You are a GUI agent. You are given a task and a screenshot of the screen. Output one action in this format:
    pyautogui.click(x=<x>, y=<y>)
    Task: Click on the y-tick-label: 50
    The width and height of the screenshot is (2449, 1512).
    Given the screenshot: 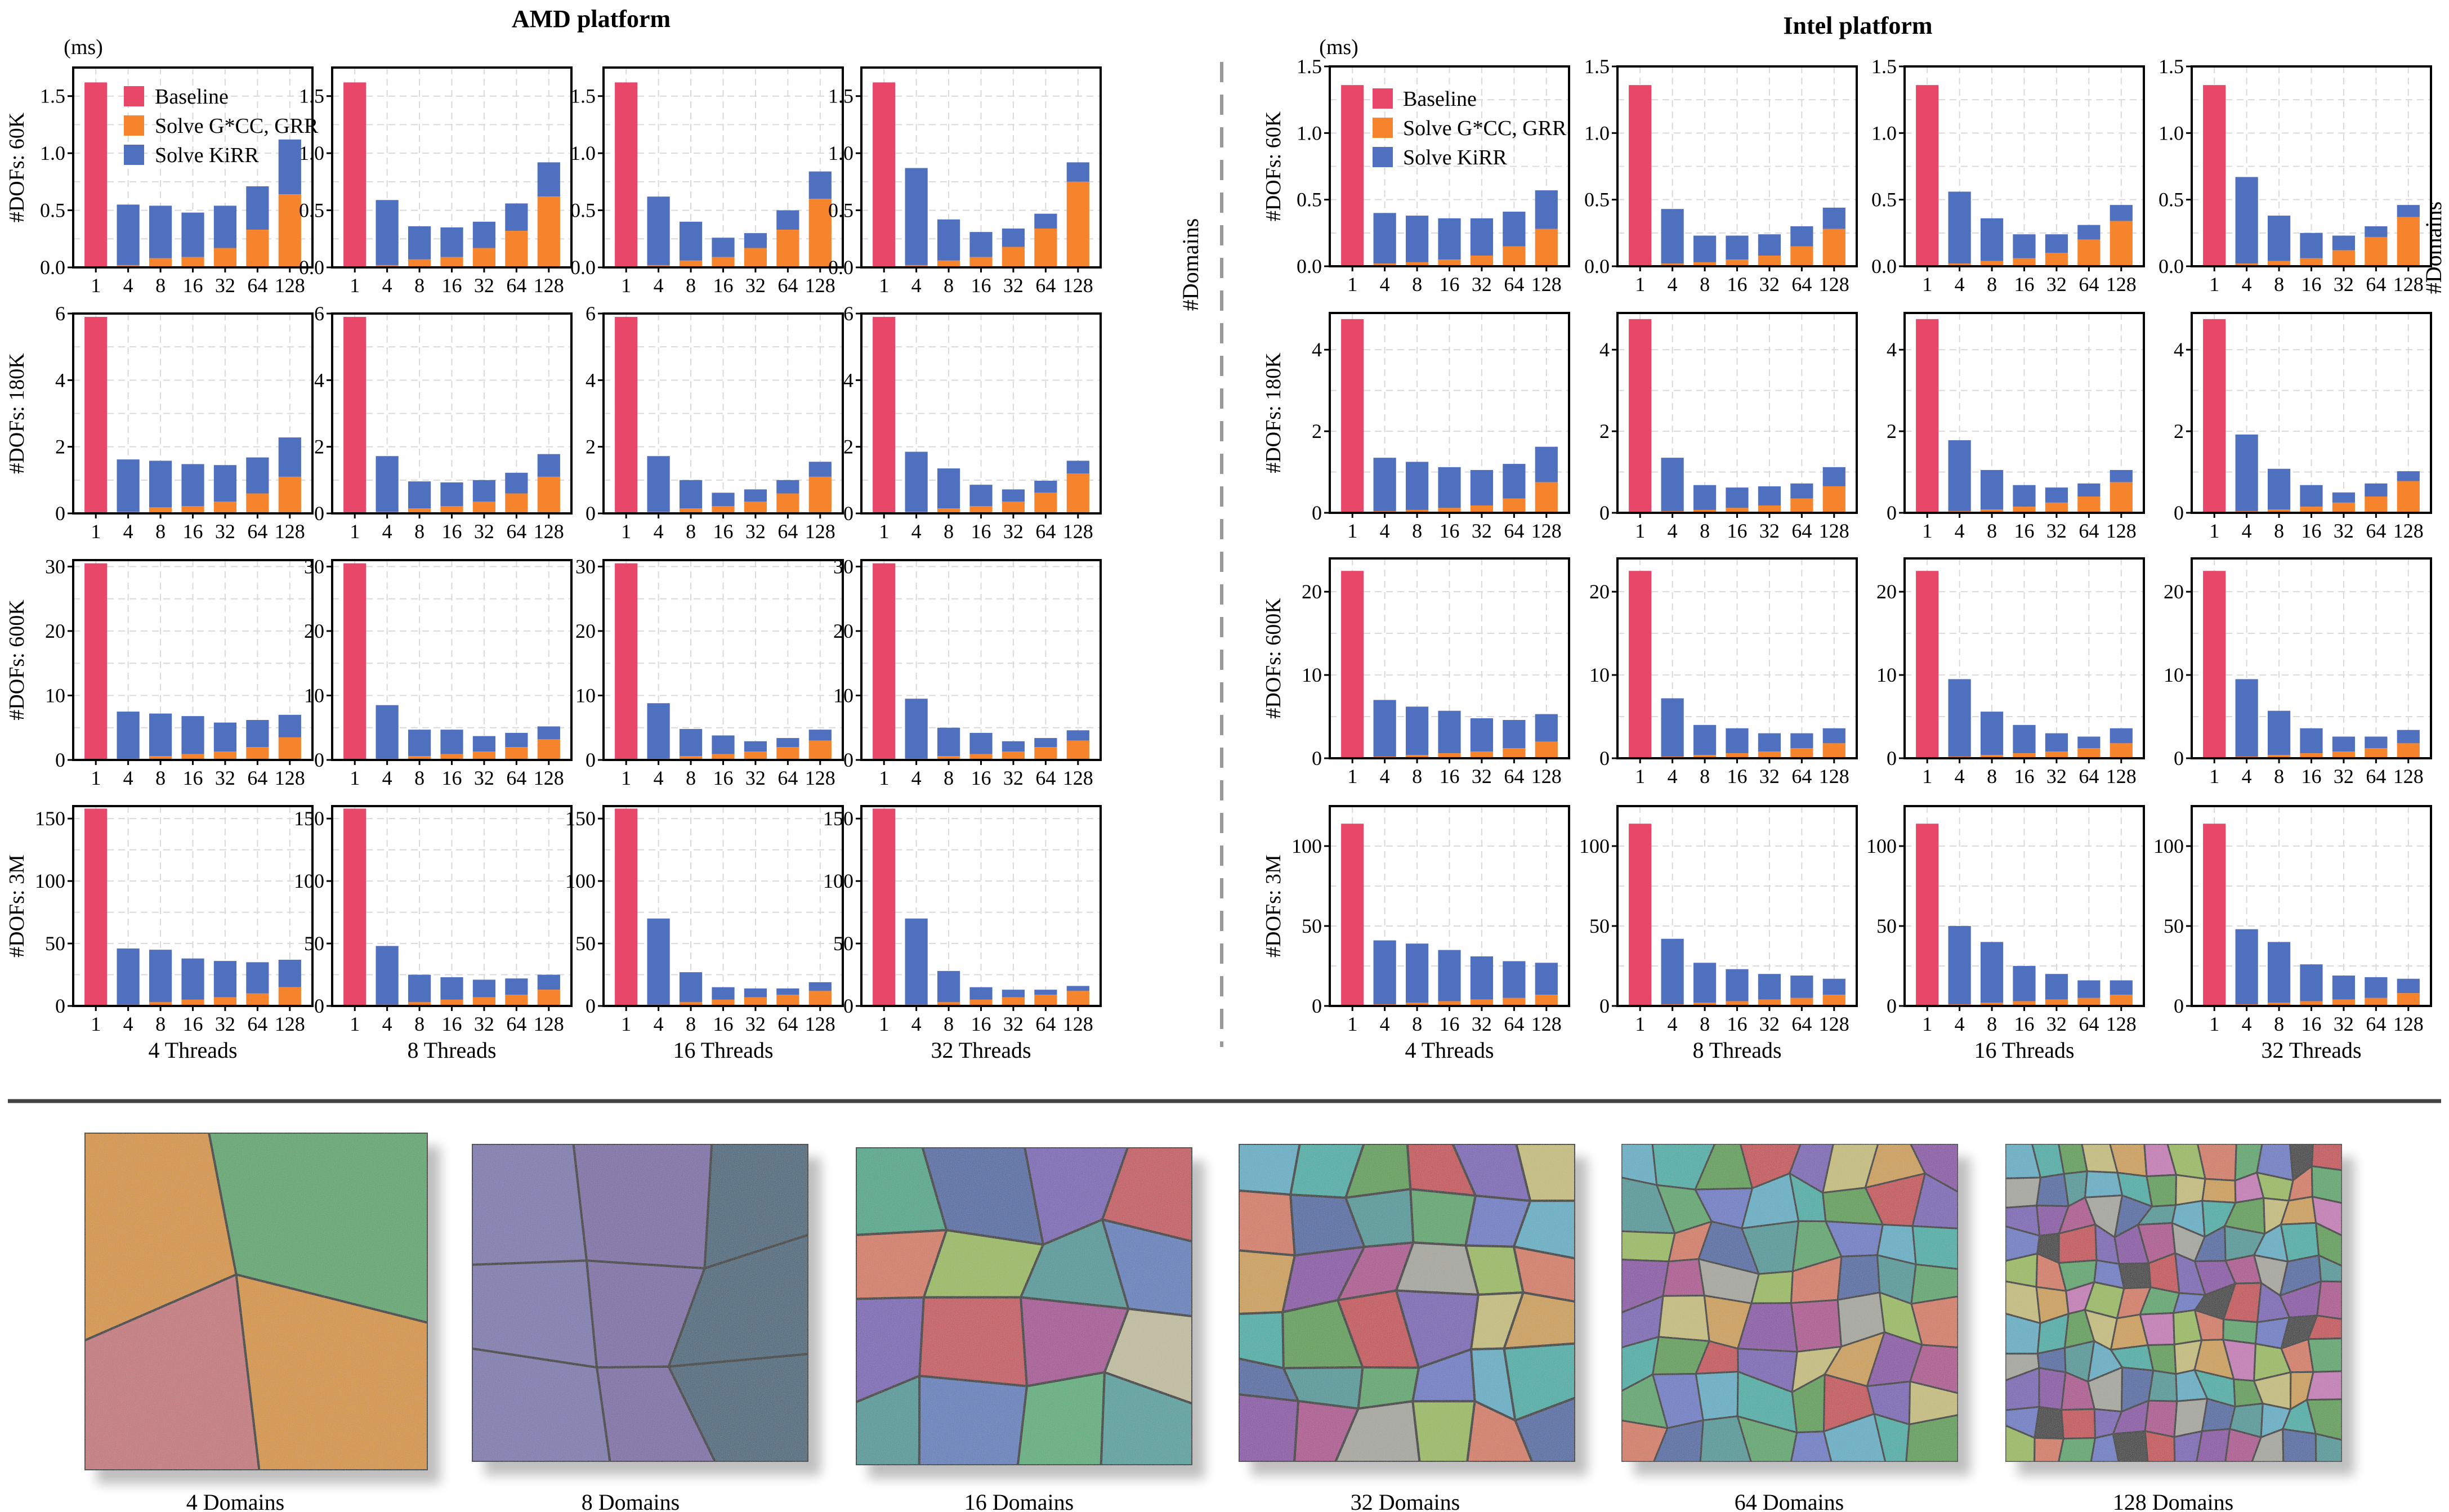 What is the action you would take?
    pyautogui.click(x=843, y=944)
    